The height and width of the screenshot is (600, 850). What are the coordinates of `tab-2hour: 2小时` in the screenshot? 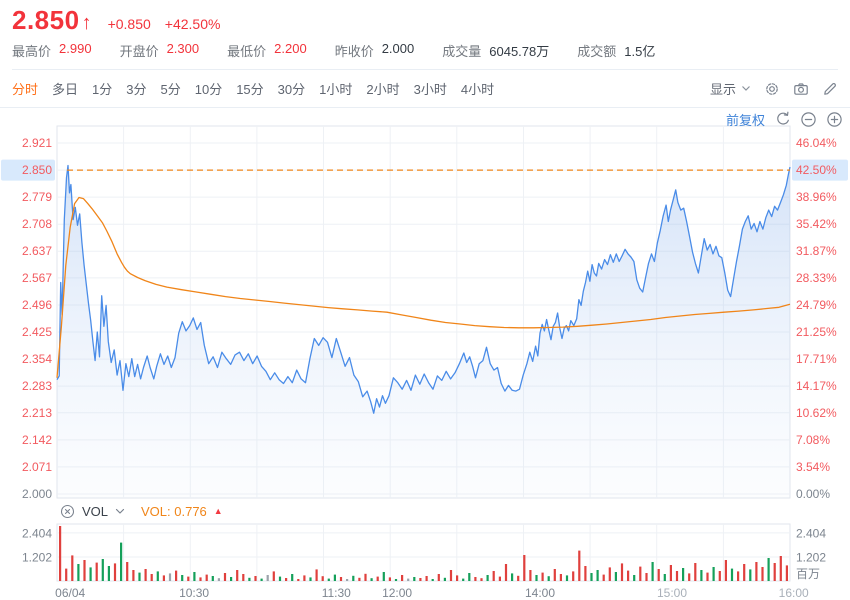 It's located at (383, 89).